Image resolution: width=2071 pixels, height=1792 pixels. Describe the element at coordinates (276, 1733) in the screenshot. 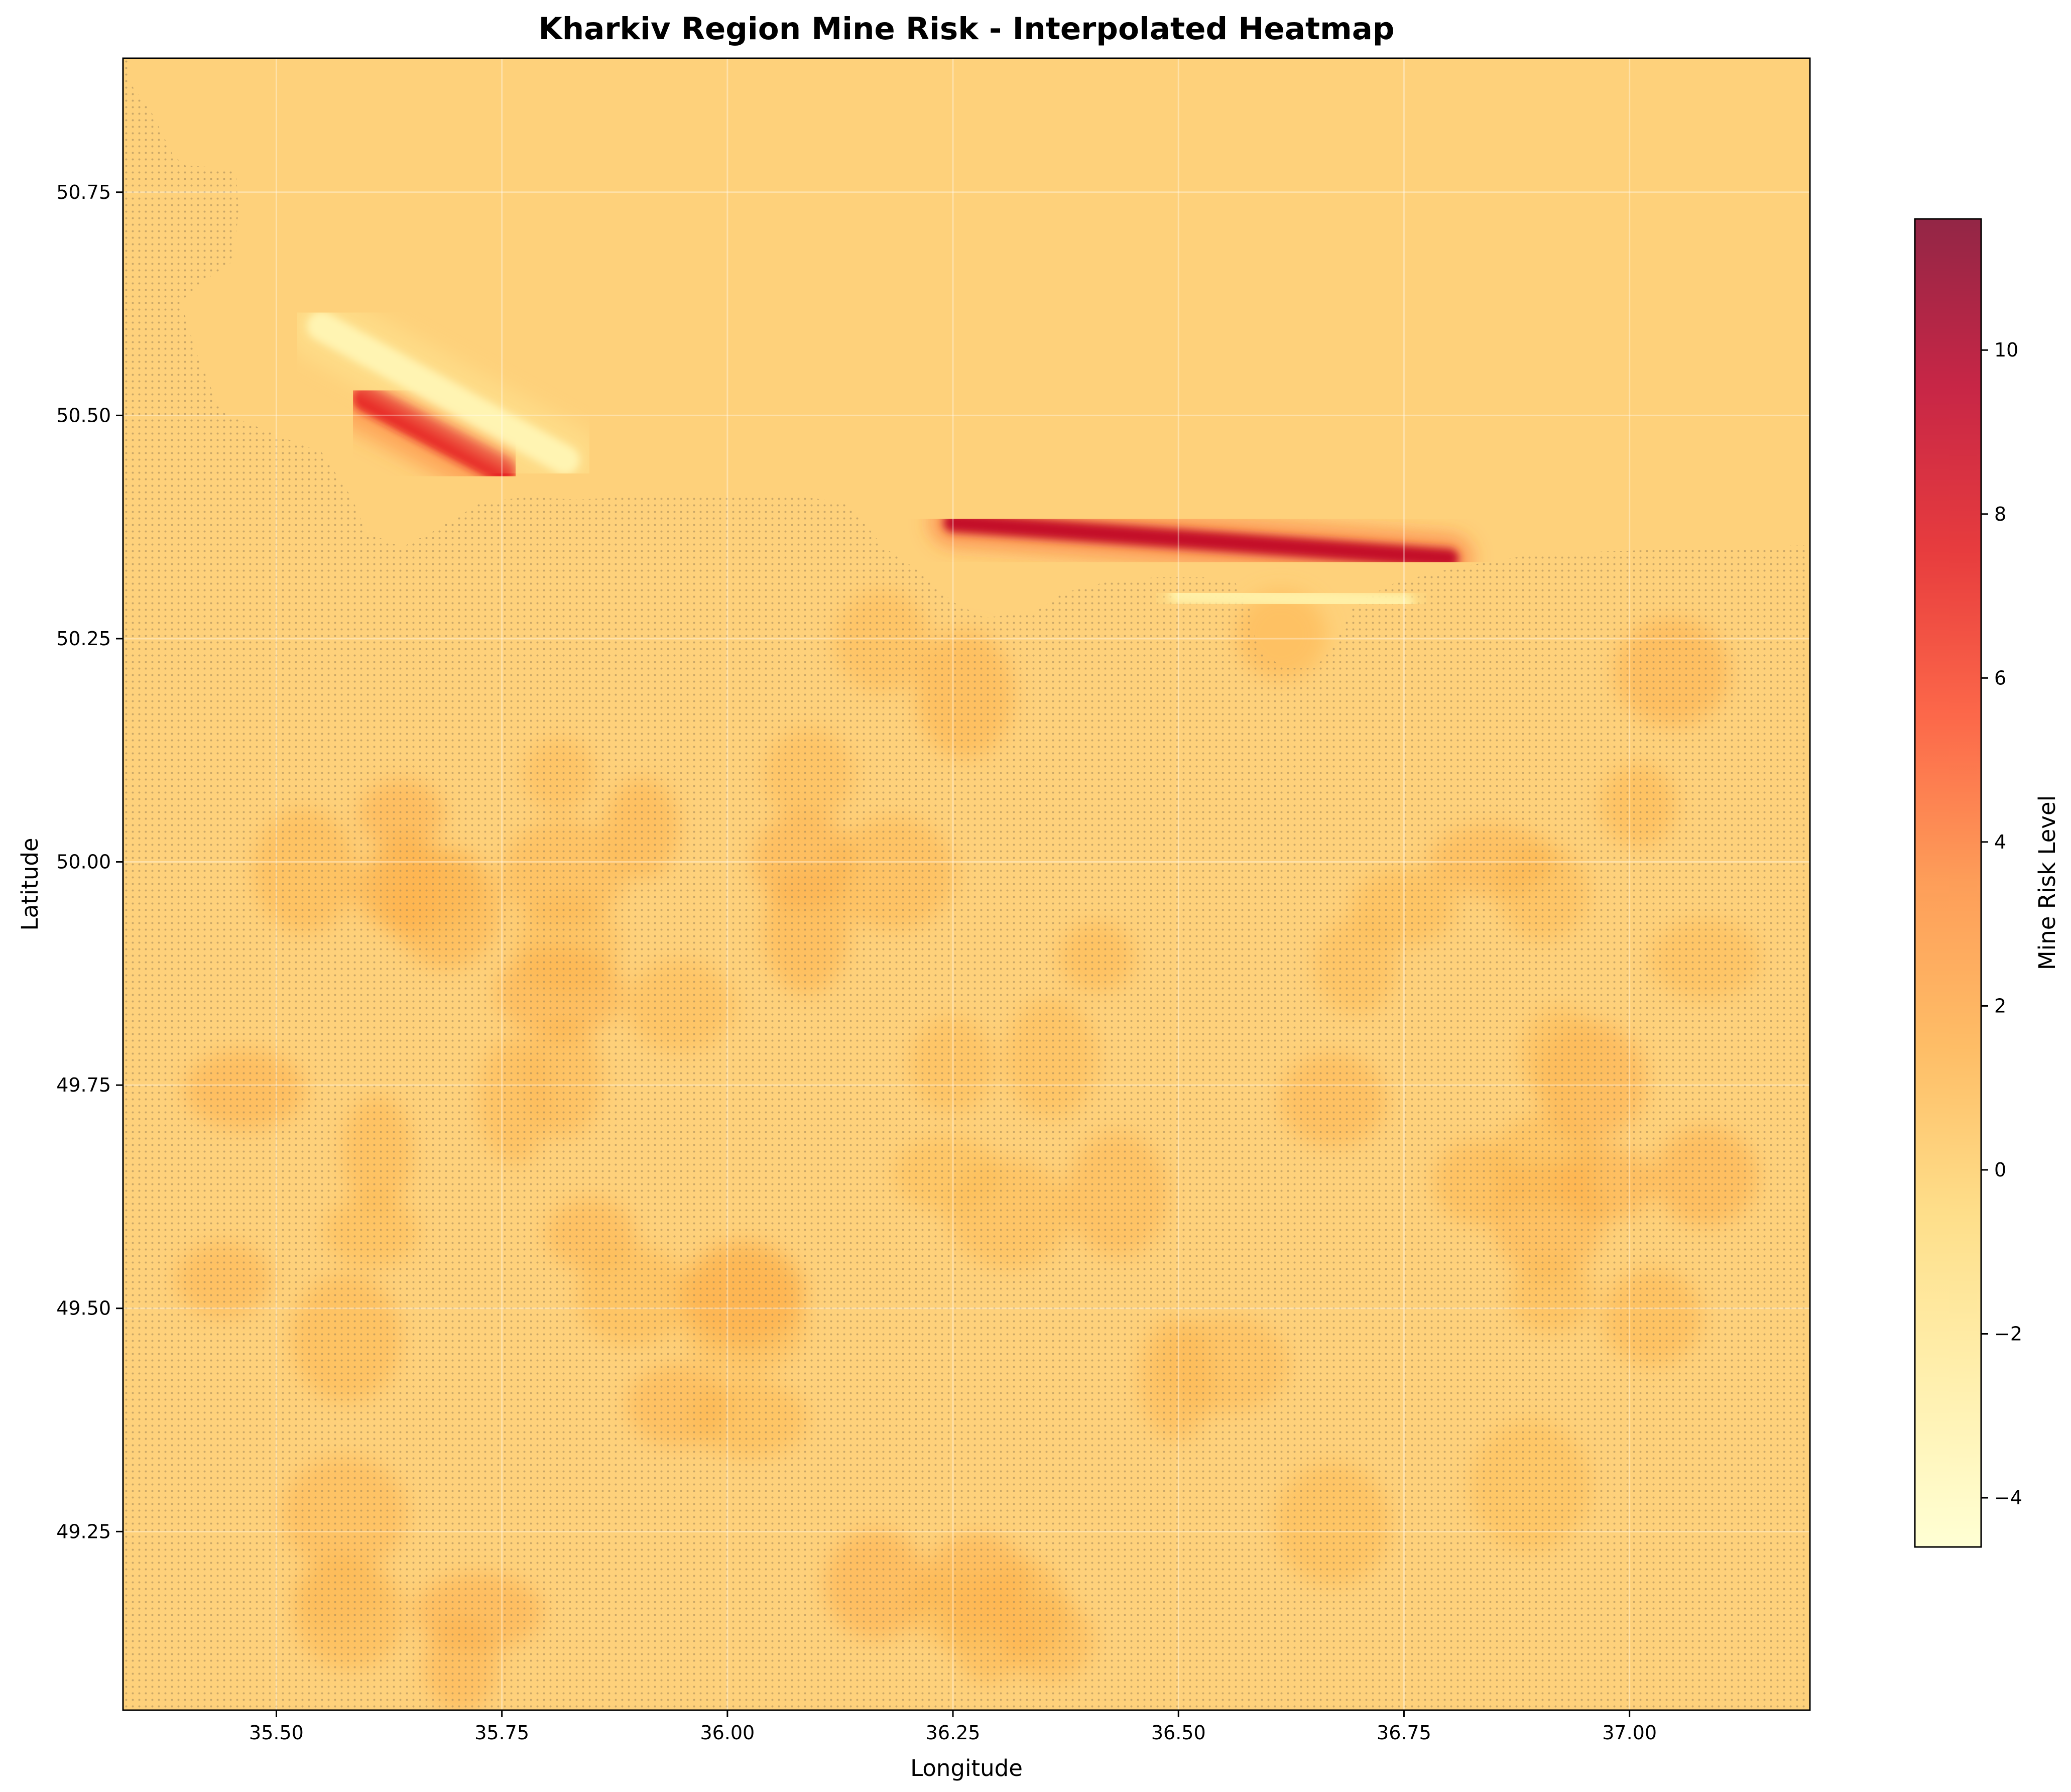

I see `x-tick-label: 35.50` at that location.